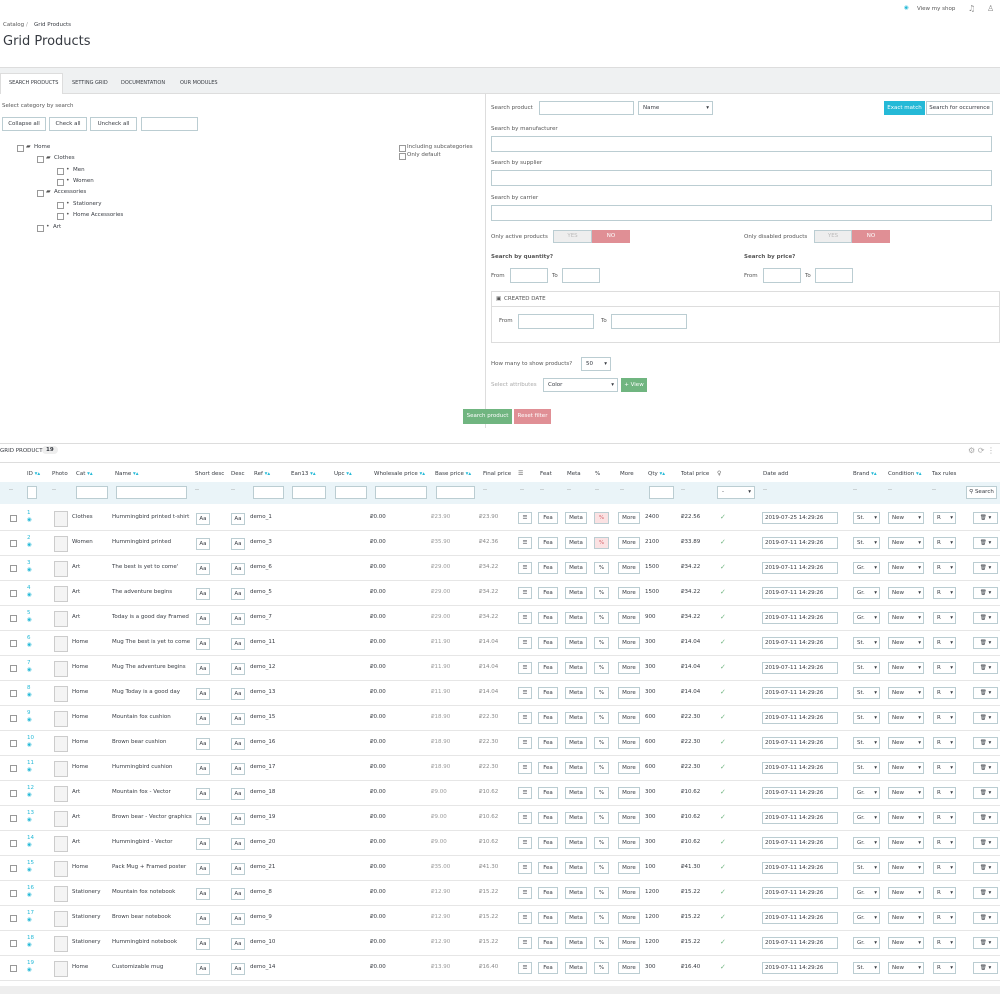 This screenshot has width=1000, height=1000. I want to click on manufacturer-input, so click(741, 144).